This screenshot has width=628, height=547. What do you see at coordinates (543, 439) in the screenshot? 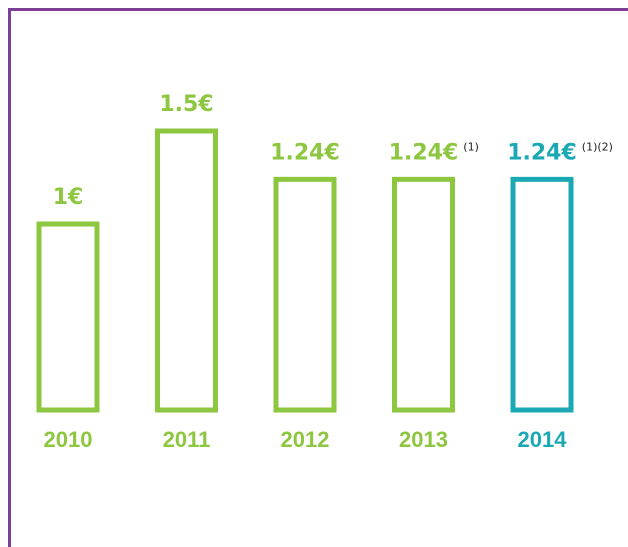
I see `x-tick-label: 2014` at bounding box center [543, 439].